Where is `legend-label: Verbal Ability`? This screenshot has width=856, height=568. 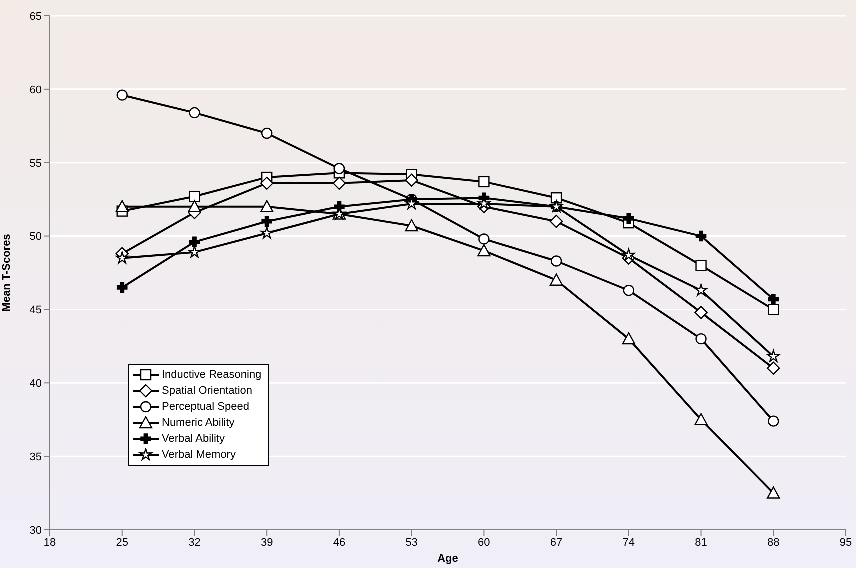
legend-label: Verbal Ability is located at coordinates (193, 439).